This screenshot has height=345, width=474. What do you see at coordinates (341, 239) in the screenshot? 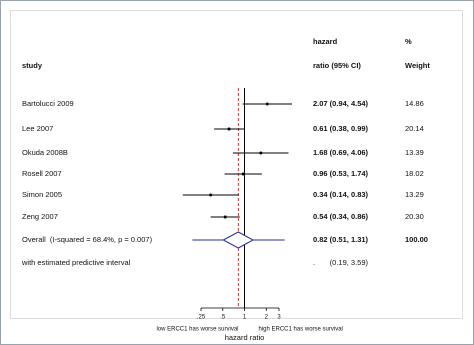
I see `effect-label: 0.82 (0.51, 1.31)` at bounding box center [341, 239].